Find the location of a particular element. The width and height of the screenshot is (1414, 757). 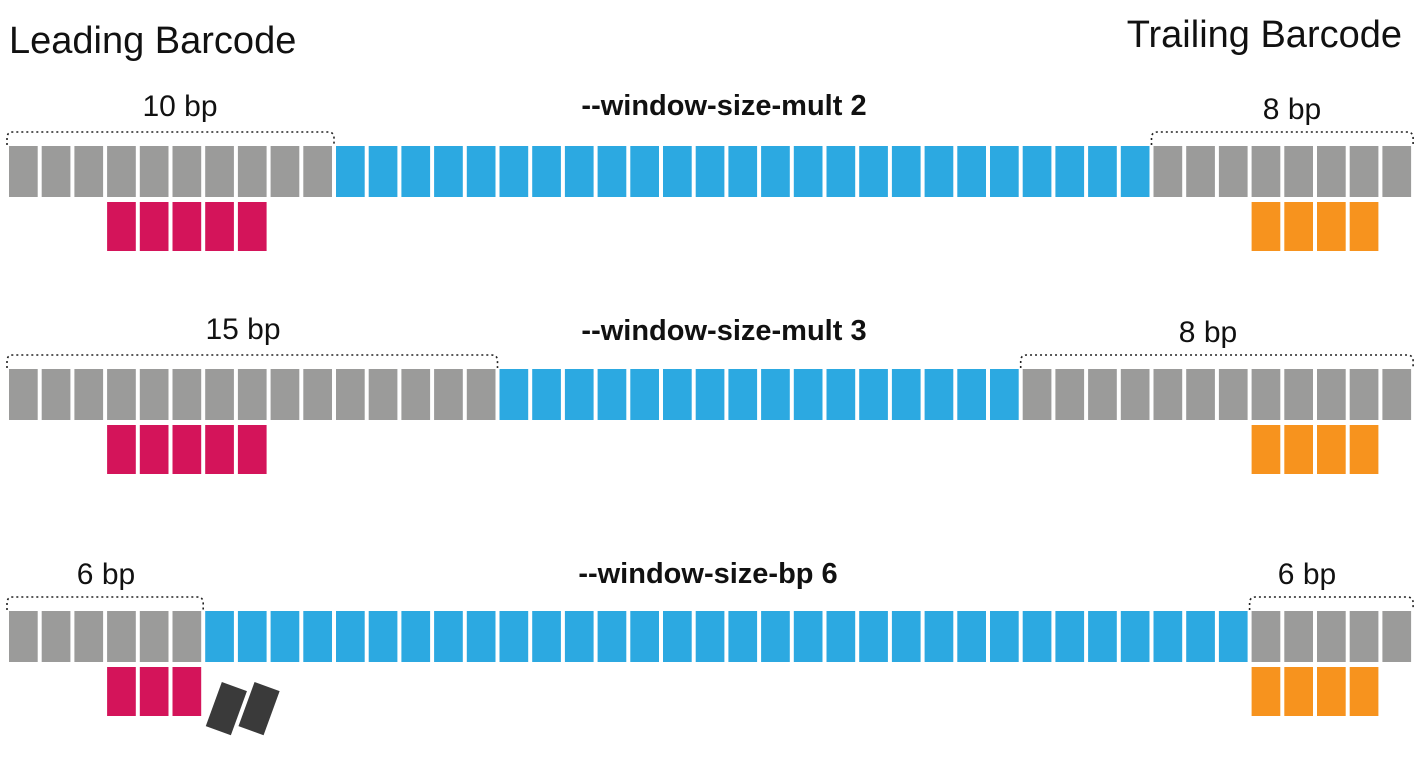

row-1-trailing-window-bracket is located at coordinates (1282, 138).